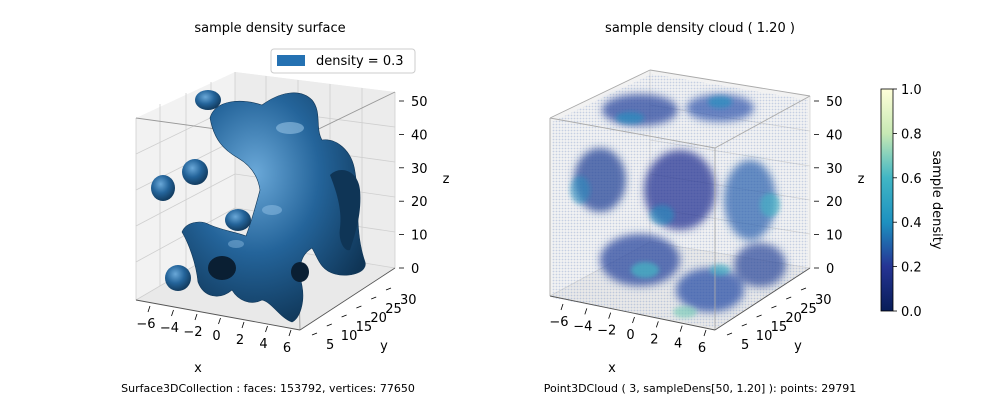 The image size is (1000, 400). Describe the element at coordinates (828, 186) in the screenshot. I see `cloud-z-ticks: 0 10 20 30 40 50` at that location.